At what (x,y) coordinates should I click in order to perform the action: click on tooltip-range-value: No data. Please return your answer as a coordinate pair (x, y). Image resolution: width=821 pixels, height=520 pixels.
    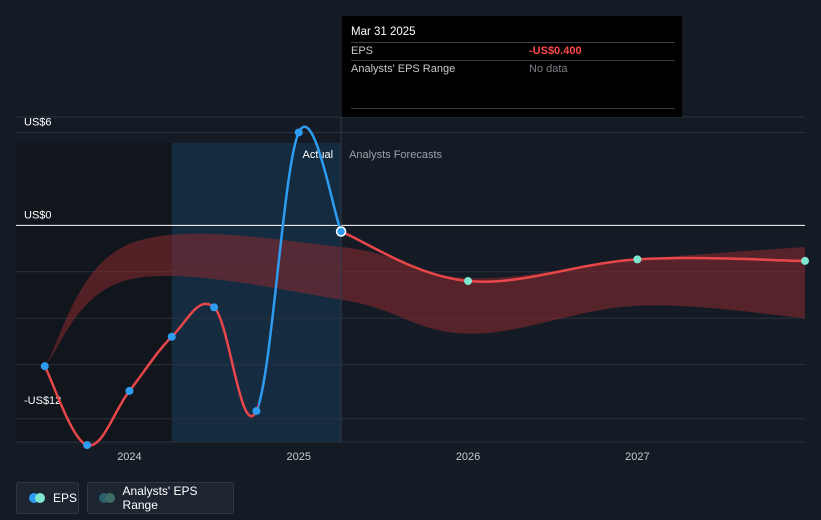
    Looking at the image, I should click on (548, 69).